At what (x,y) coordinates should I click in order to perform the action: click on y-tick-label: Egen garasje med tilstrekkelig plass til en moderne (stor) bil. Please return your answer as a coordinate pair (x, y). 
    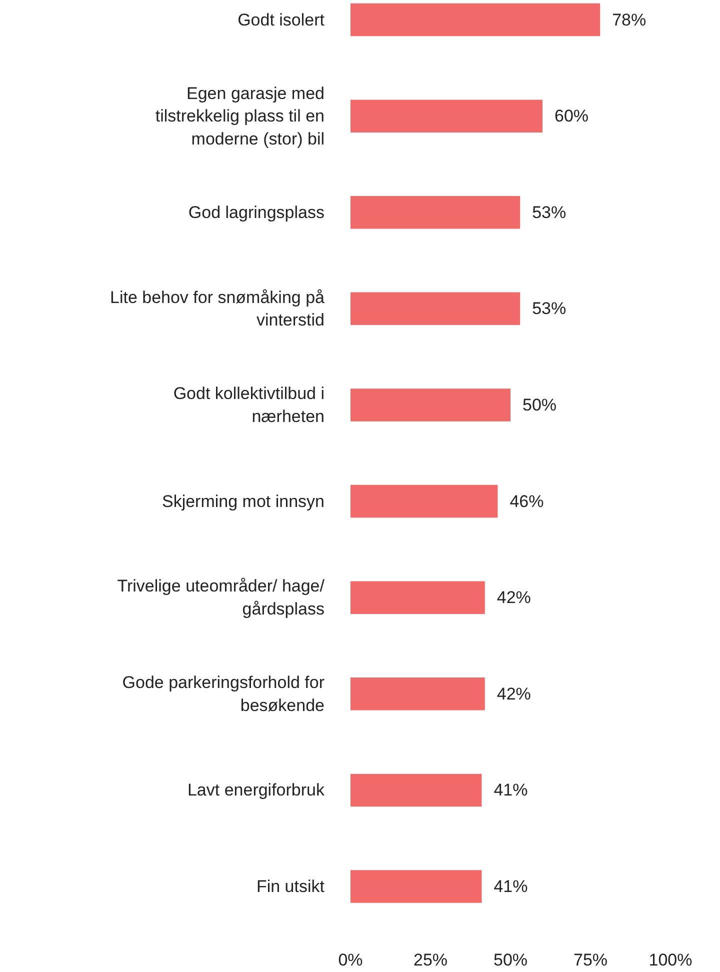
    Looking at the image, I should click on (240, 116).